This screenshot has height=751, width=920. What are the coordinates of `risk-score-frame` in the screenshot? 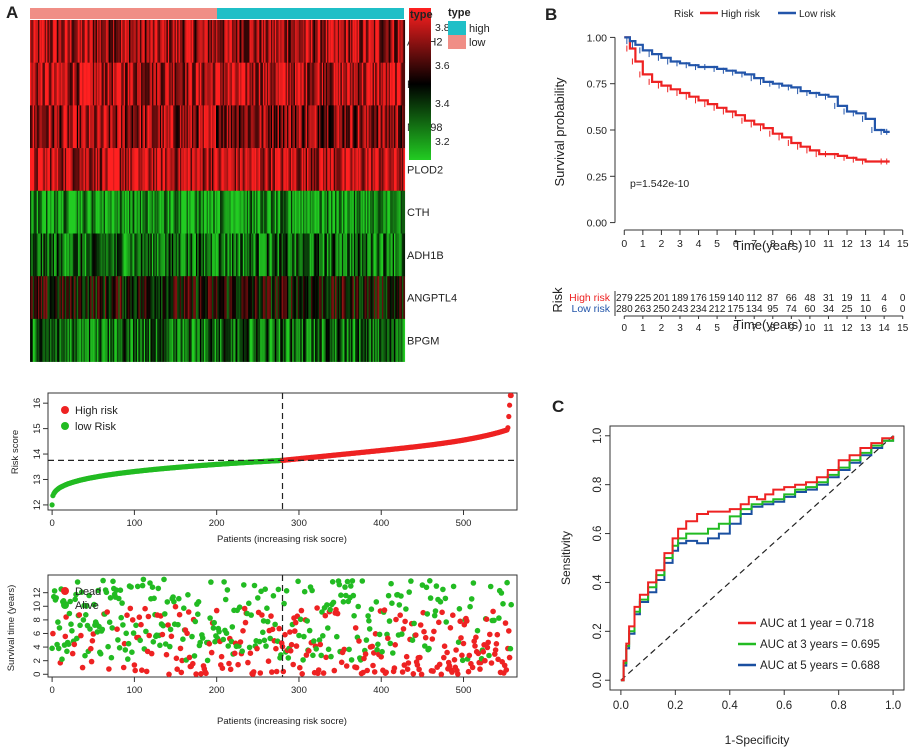 It's located at (282, 451).